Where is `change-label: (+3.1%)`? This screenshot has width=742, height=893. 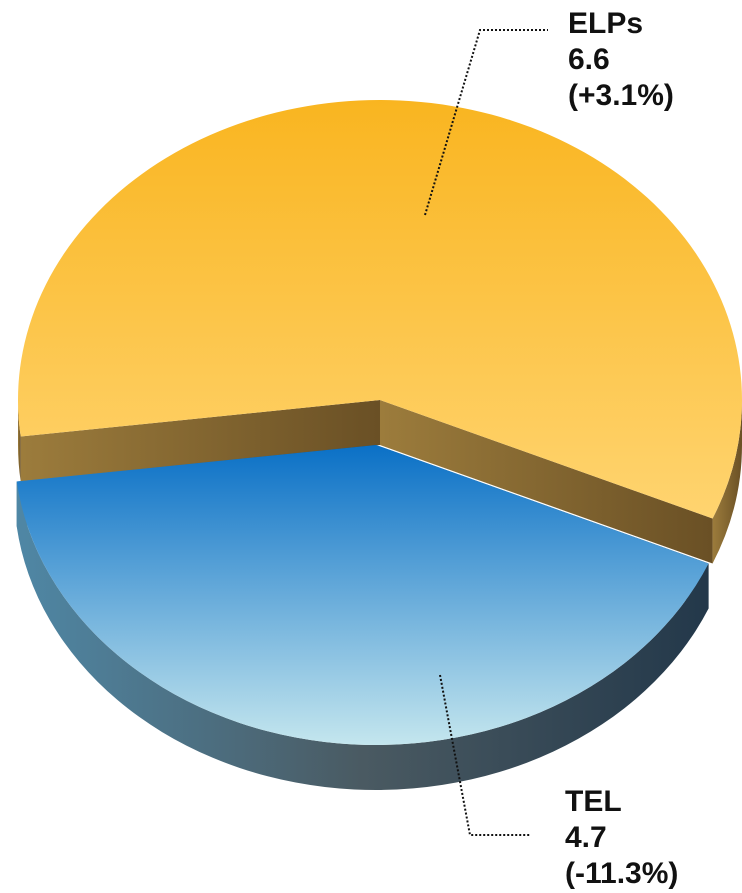
change-label: (+3.1%) is located at coordinates (621, 95).